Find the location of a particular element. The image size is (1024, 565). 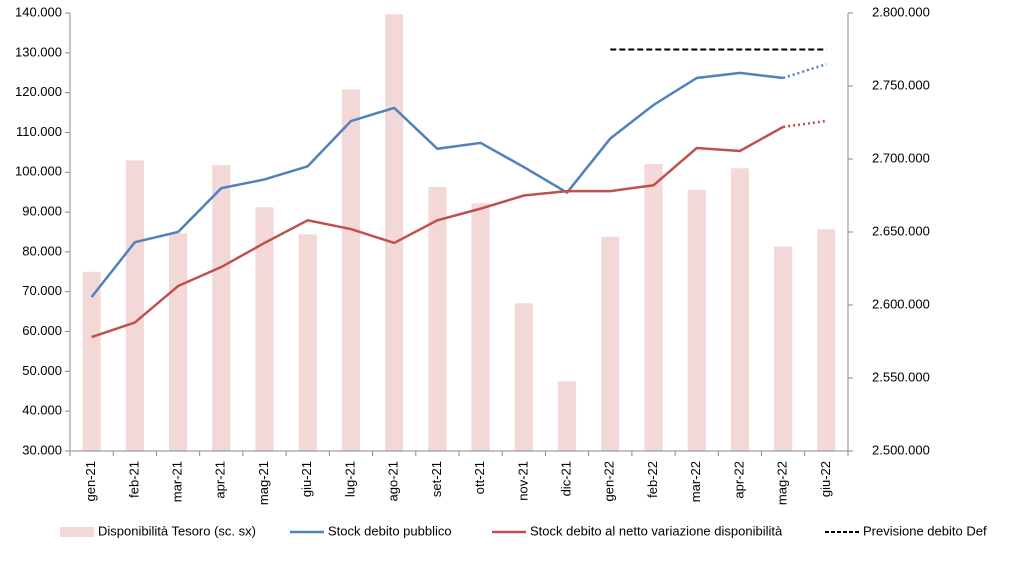

legend-swatch is located at coordinates (77, 532).